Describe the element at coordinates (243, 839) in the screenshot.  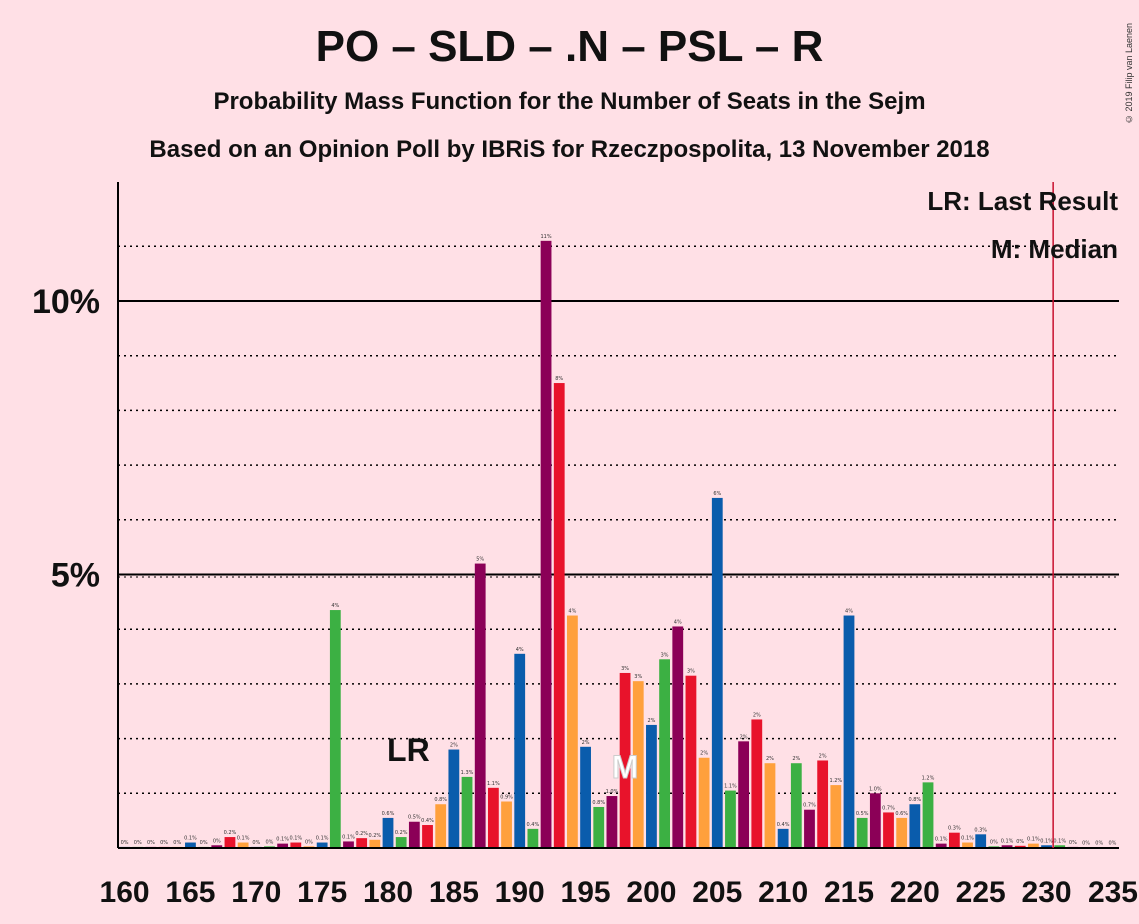
I see `bar-label-169: 0.1%` at that location.